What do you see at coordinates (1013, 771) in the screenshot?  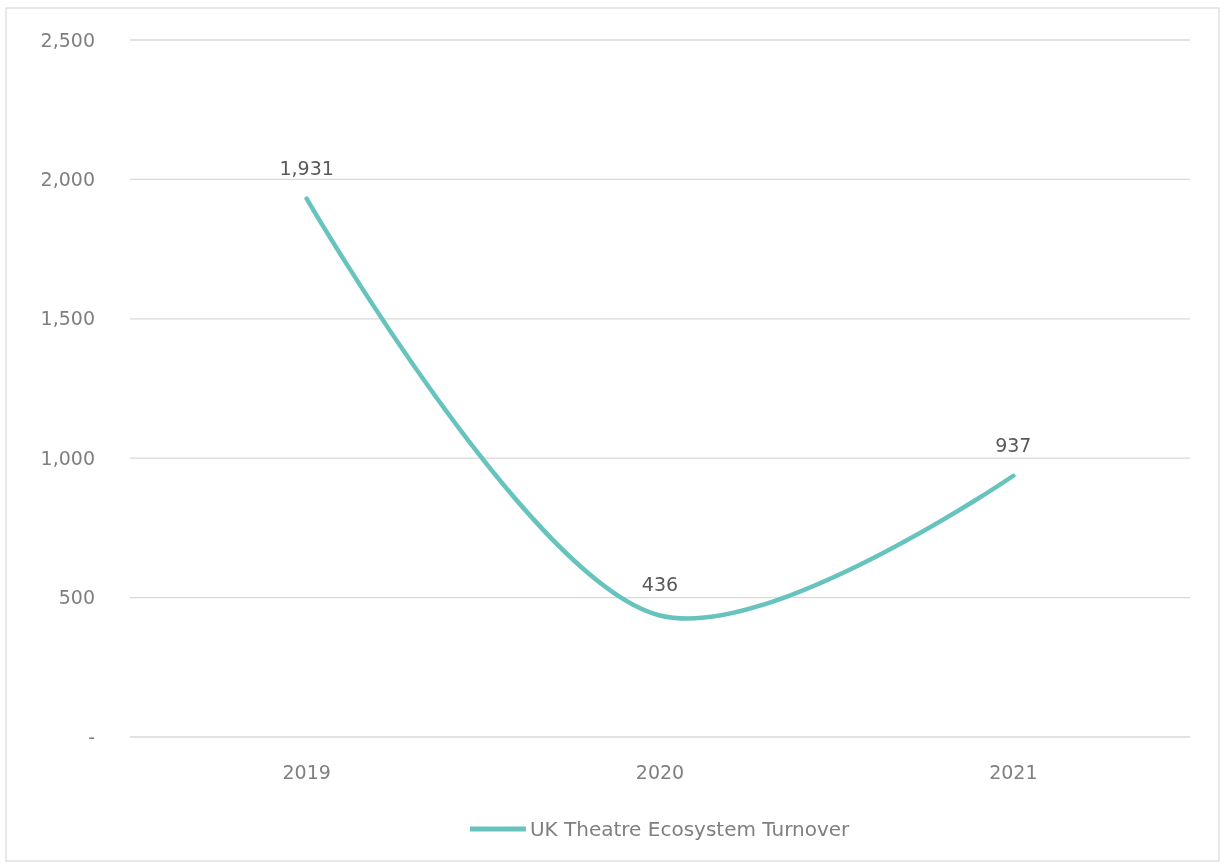 I see `x-tick-label: 2021` at bounding box center [1013, 771].